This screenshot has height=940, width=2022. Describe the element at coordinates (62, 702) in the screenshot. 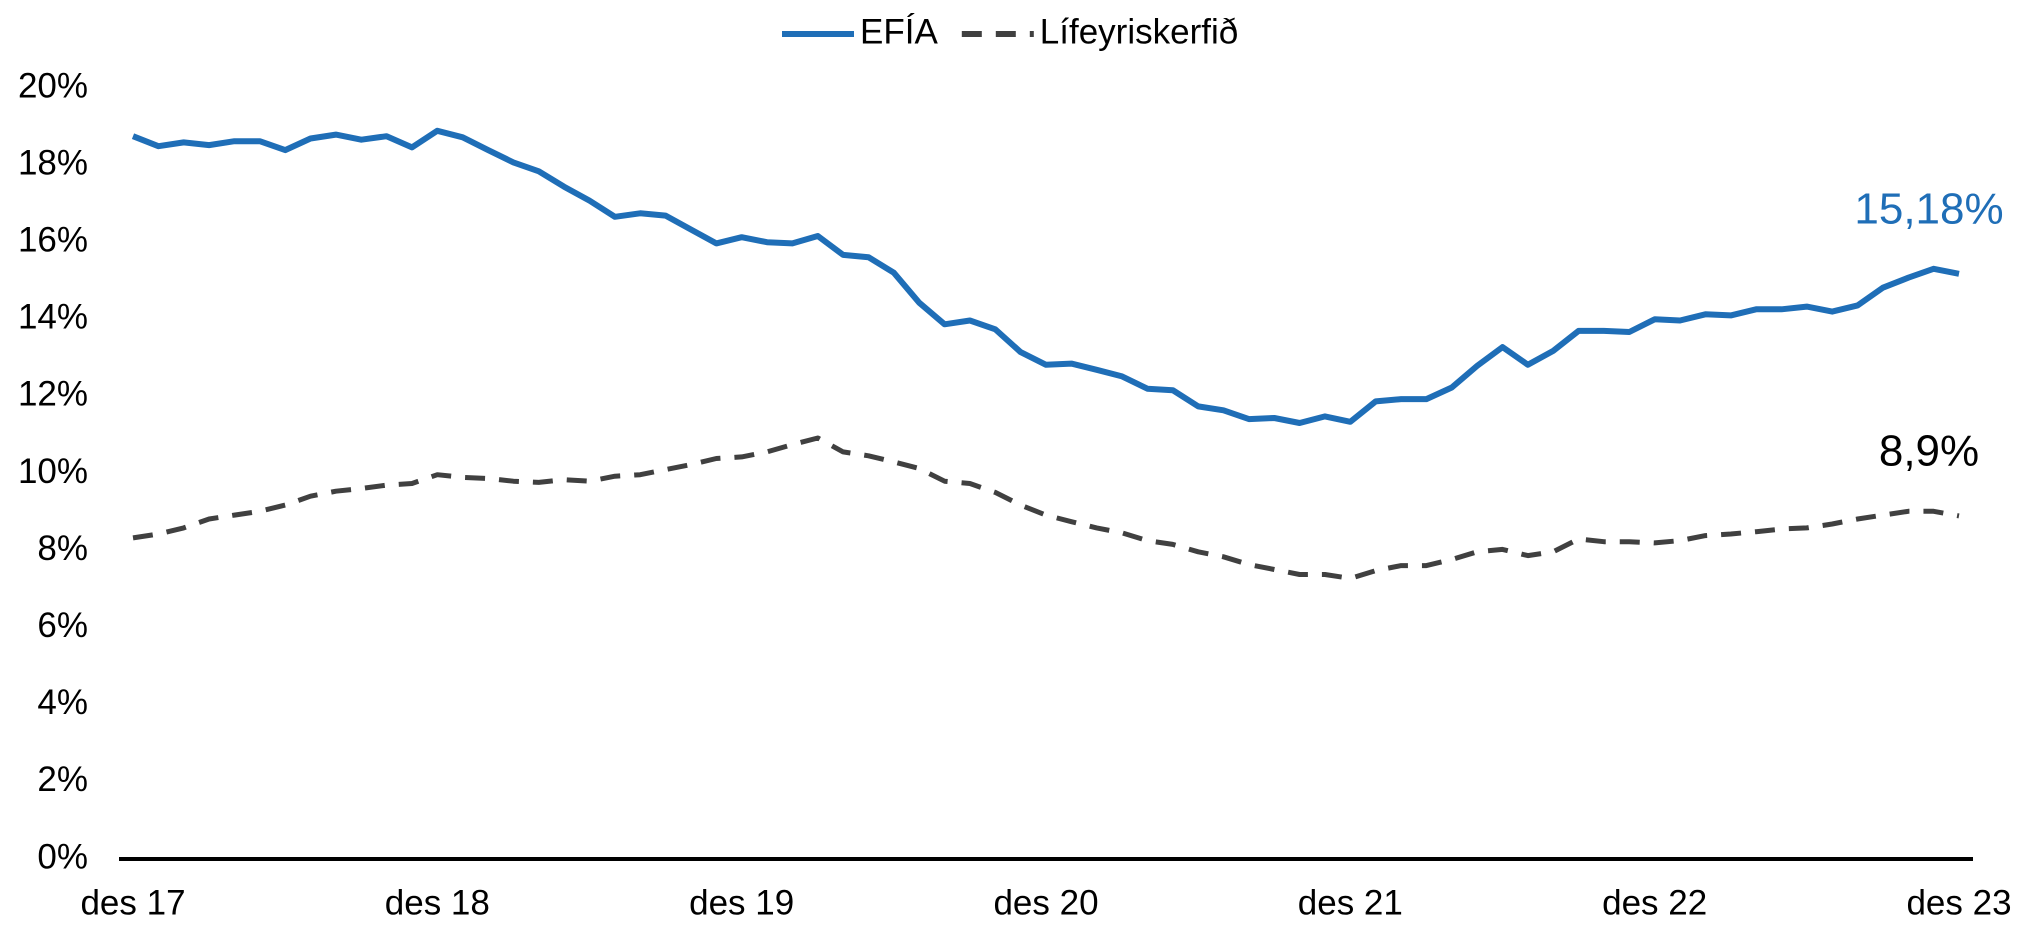

I see `y-tick-label: 4%` at that location.